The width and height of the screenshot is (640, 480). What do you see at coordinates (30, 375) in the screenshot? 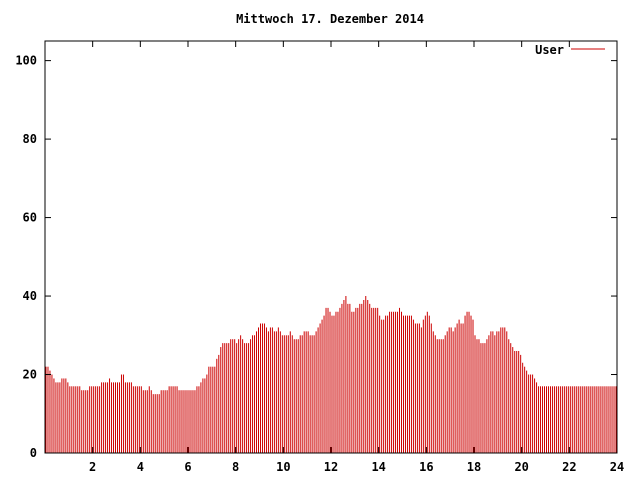
I see `y-tick-label: 20` at bounding box center [30, 375].